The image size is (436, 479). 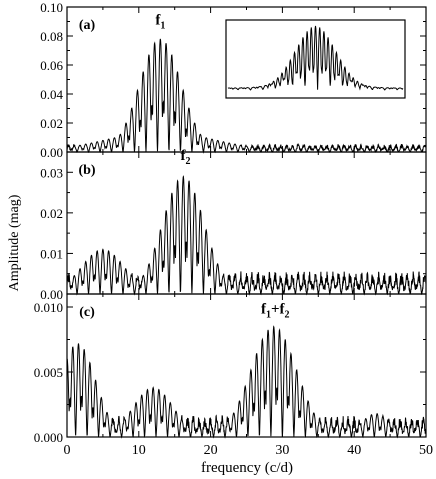 I want to click on y-axis-label: Amplitude (mag), so click(x=14, y=242).